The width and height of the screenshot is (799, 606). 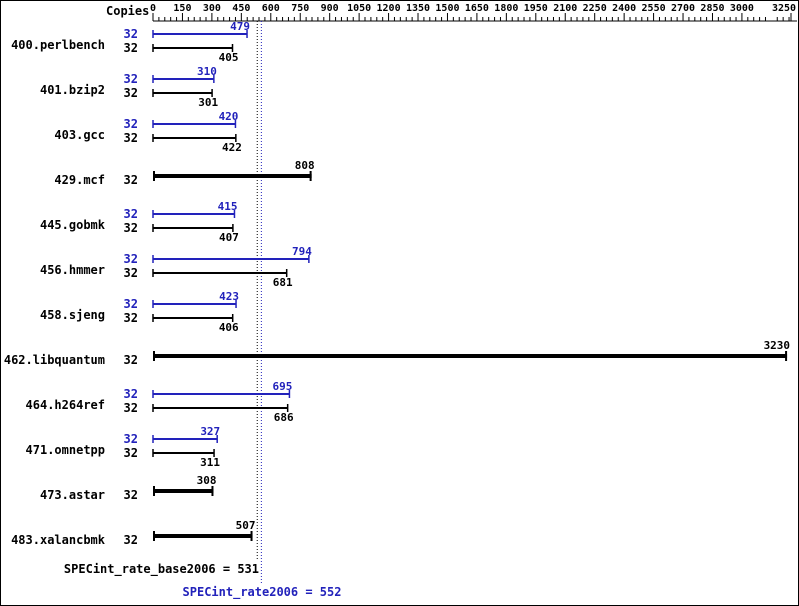 I want to click on x-tick-label: 1950, so click(x=536, y=8).